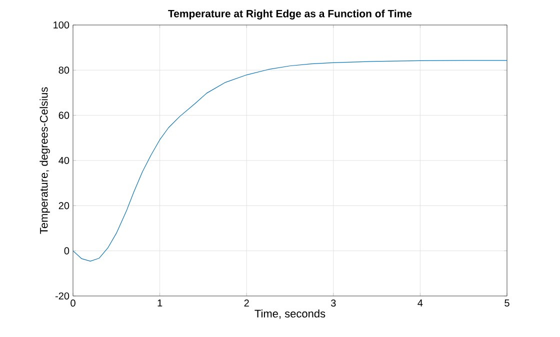  I want to click on y-tick-label: -20, so click(62, 296).